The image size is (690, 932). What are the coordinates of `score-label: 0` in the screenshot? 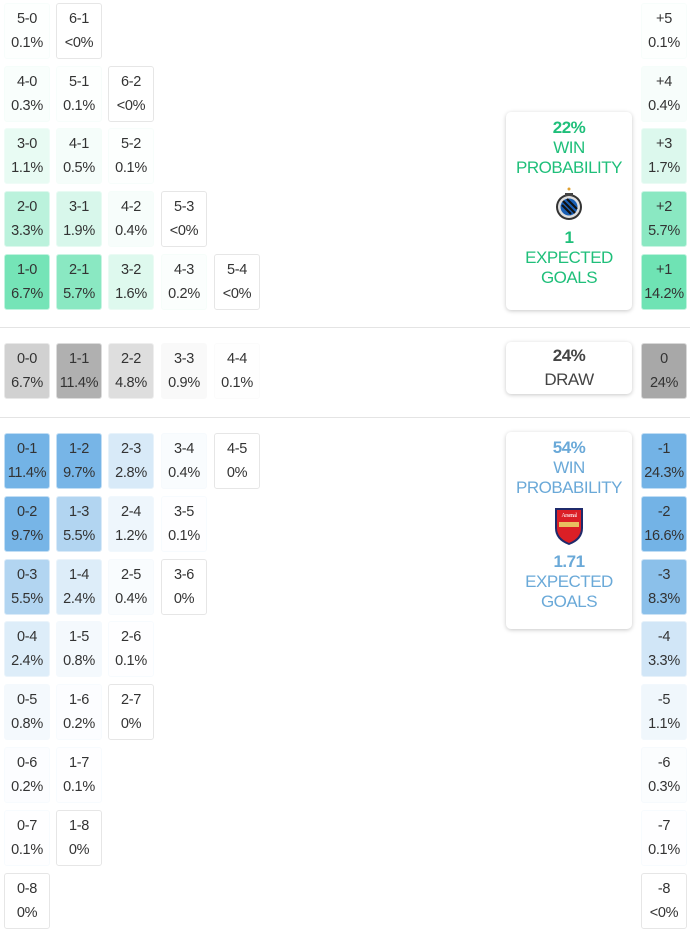 It's located at (664, 359).